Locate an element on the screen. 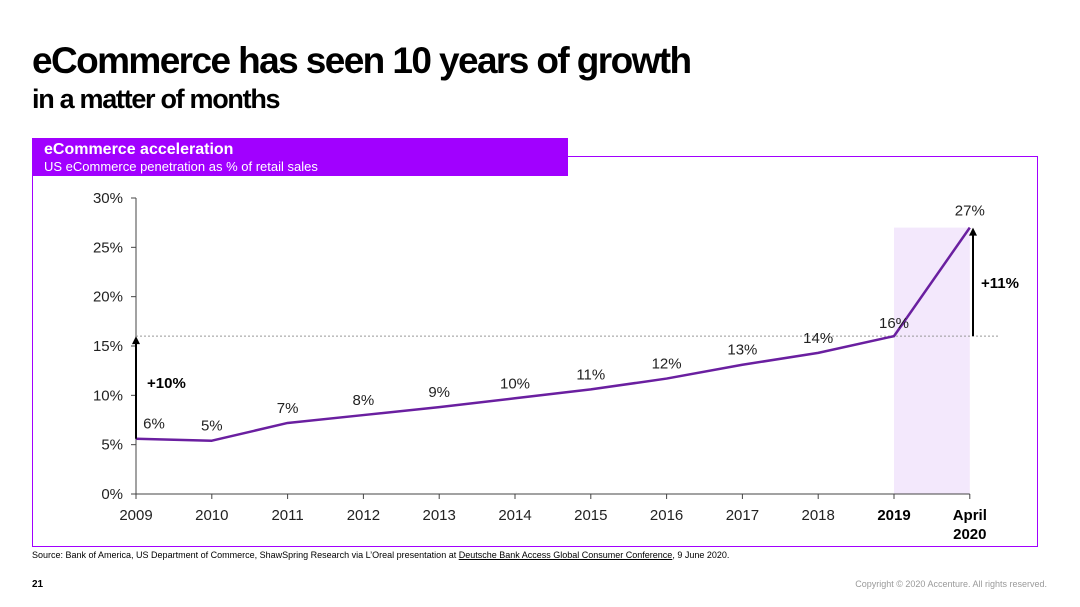 This screenshot has height=607, width=1080. x-tick-label: April is located at coordinates (970, 515).